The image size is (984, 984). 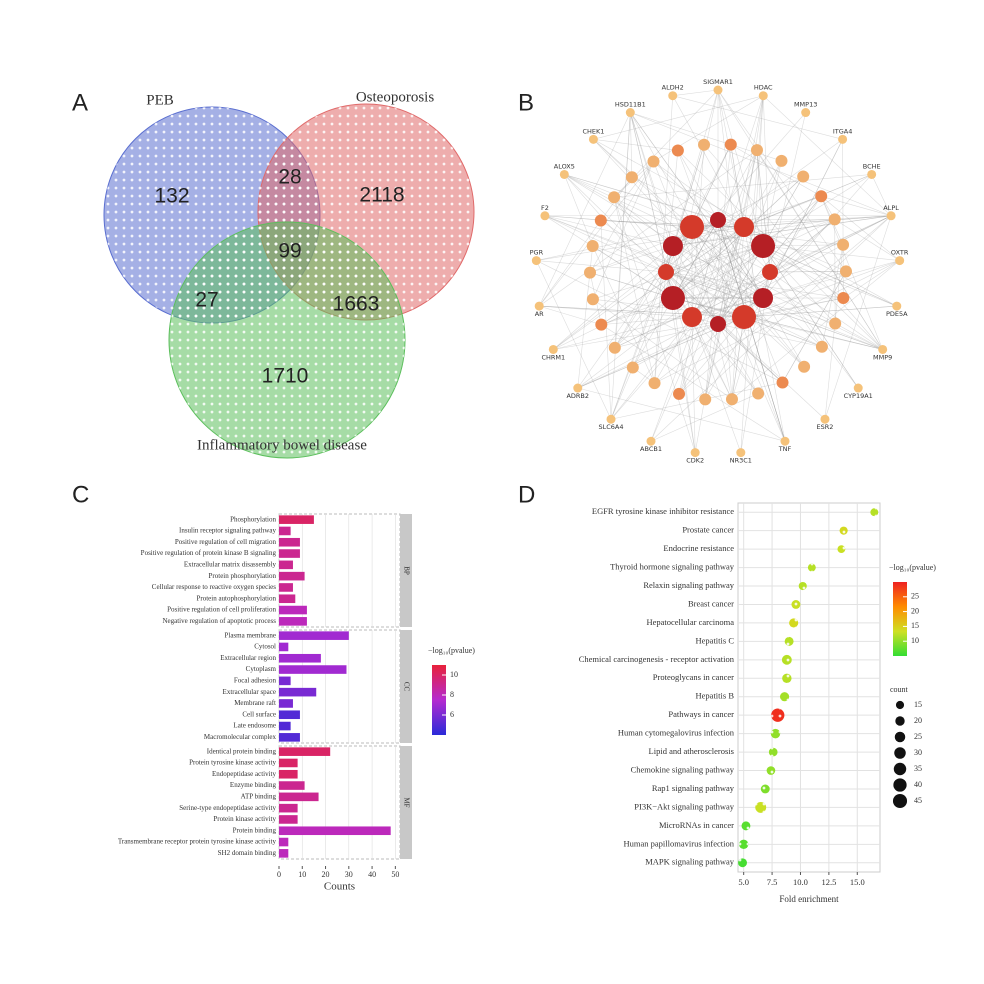 I want to click on category-label: Hepatitis C, so click(x=715, y=640).